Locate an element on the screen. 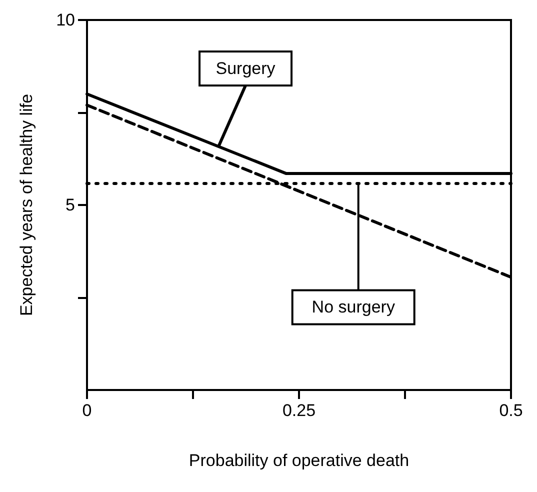  y-tick-label: 5 is located at coordinates (70, 205).